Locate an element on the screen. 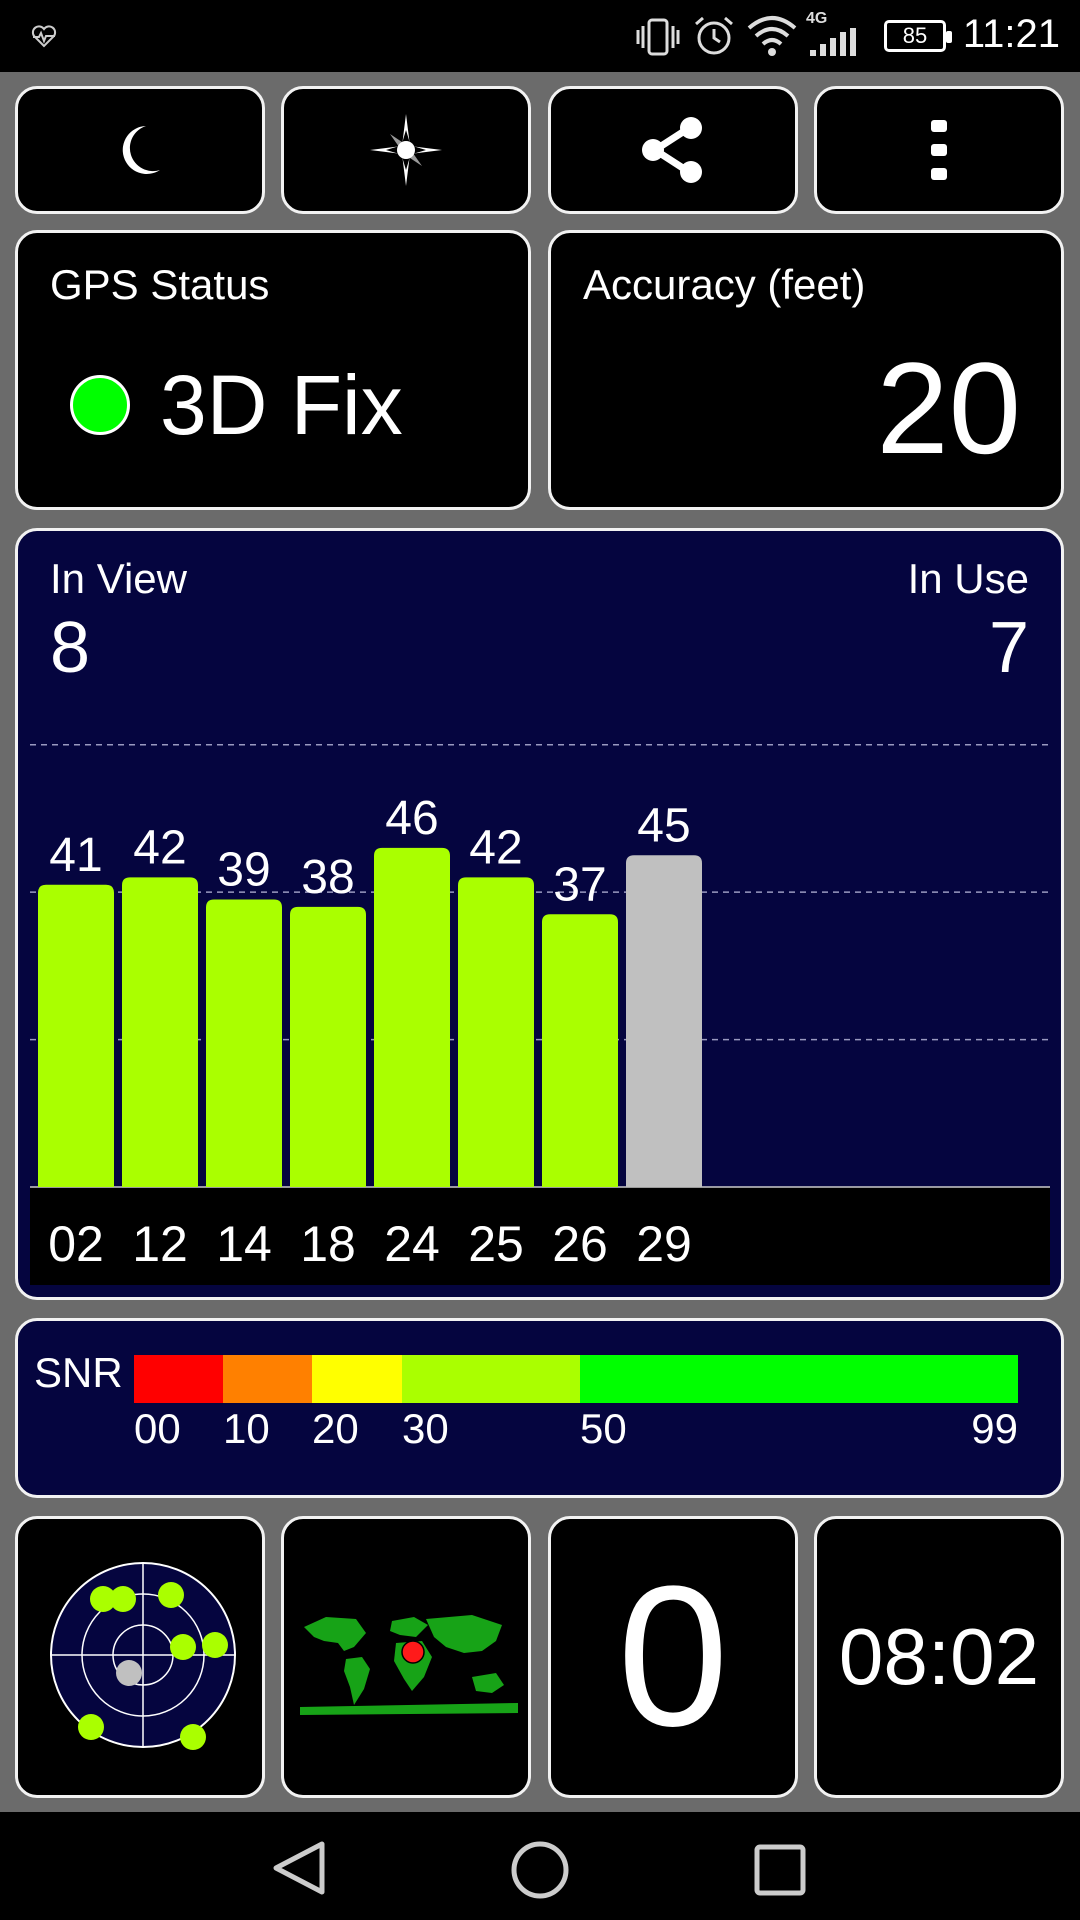 Image resolution: width=1080 pixels, height=1920 pixels. more-button is located at coordinates (939, 150).